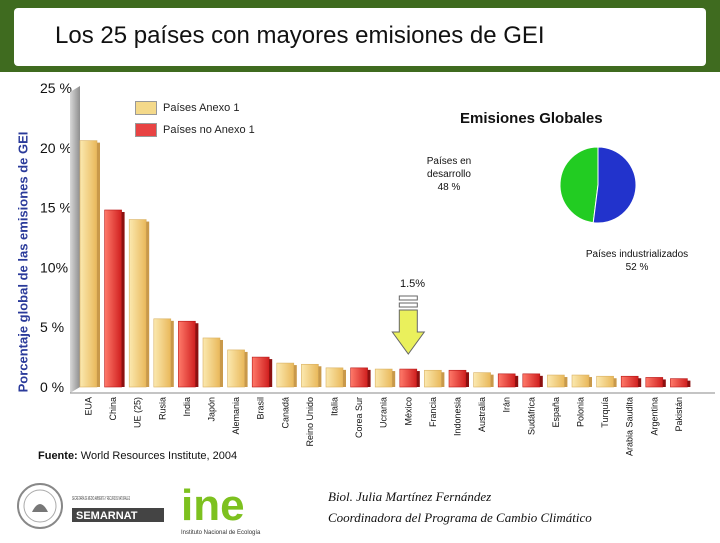 The height and width of the screenshot is (543, 720). What do you see at coordinates (138, 412) in the screenshot?
I see `x-tick-label: UE (25)` at bounding box center [138, 412].